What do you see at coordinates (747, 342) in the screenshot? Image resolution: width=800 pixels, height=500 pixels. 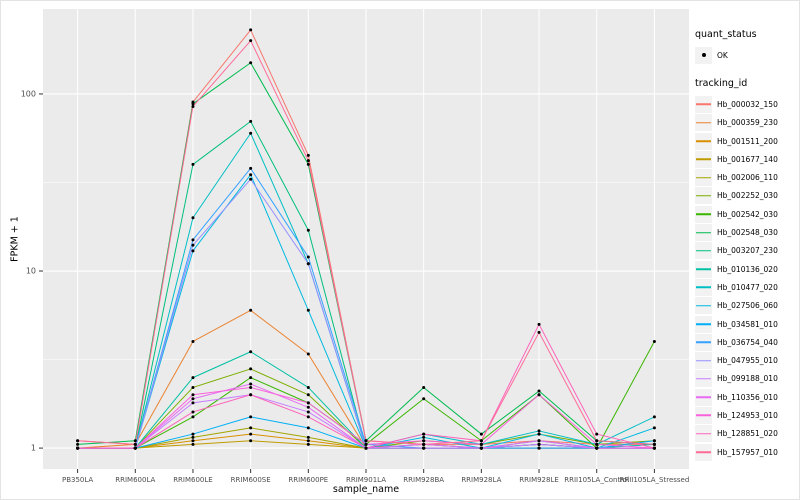 I see `legend-label: Hb_036754_040` at bounding box center [747, 342].